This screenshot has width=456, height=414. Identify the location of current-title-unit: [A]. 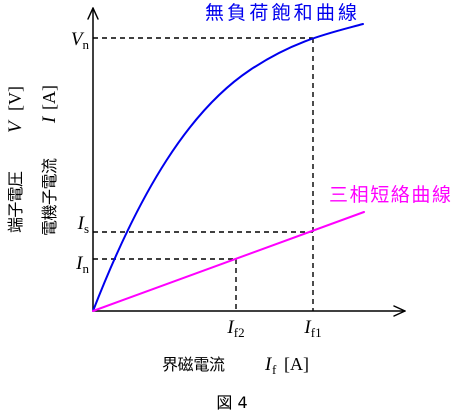
(49, 97).